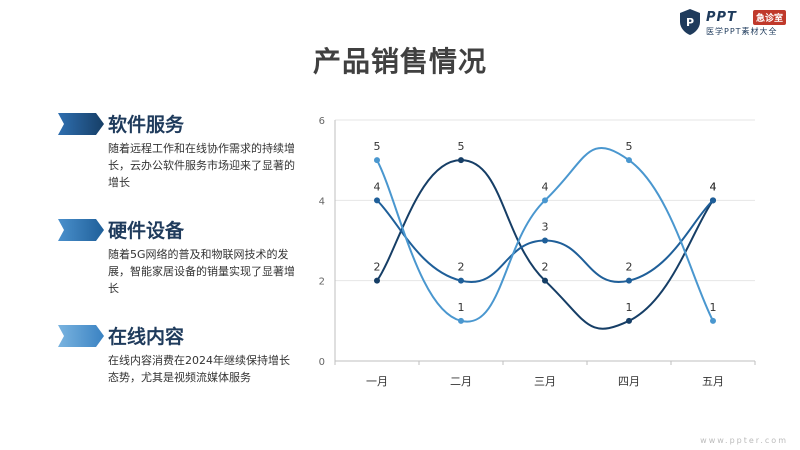 The height and width of the screenshot is (450, 800). What do you see at coordinates (770, 17) in the screenshot?
I see `logo-tag: 急诊室` at bounding box center [770, 17].